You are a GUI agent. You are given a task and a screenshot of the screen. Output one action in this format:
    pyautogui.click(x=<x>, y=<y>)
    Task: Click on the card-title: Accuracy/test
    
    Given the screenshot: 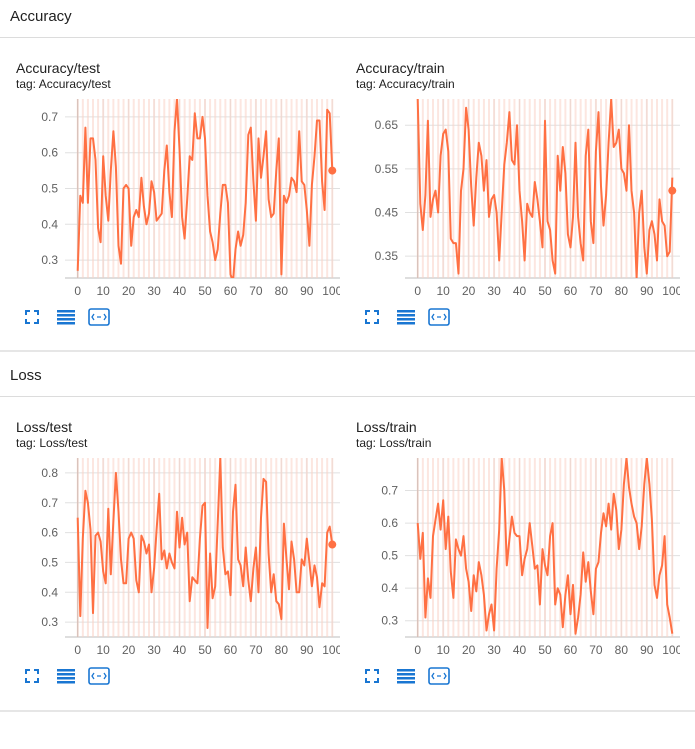 What is the action you would take?
    pyautogui.click(x=58, y=68)
    